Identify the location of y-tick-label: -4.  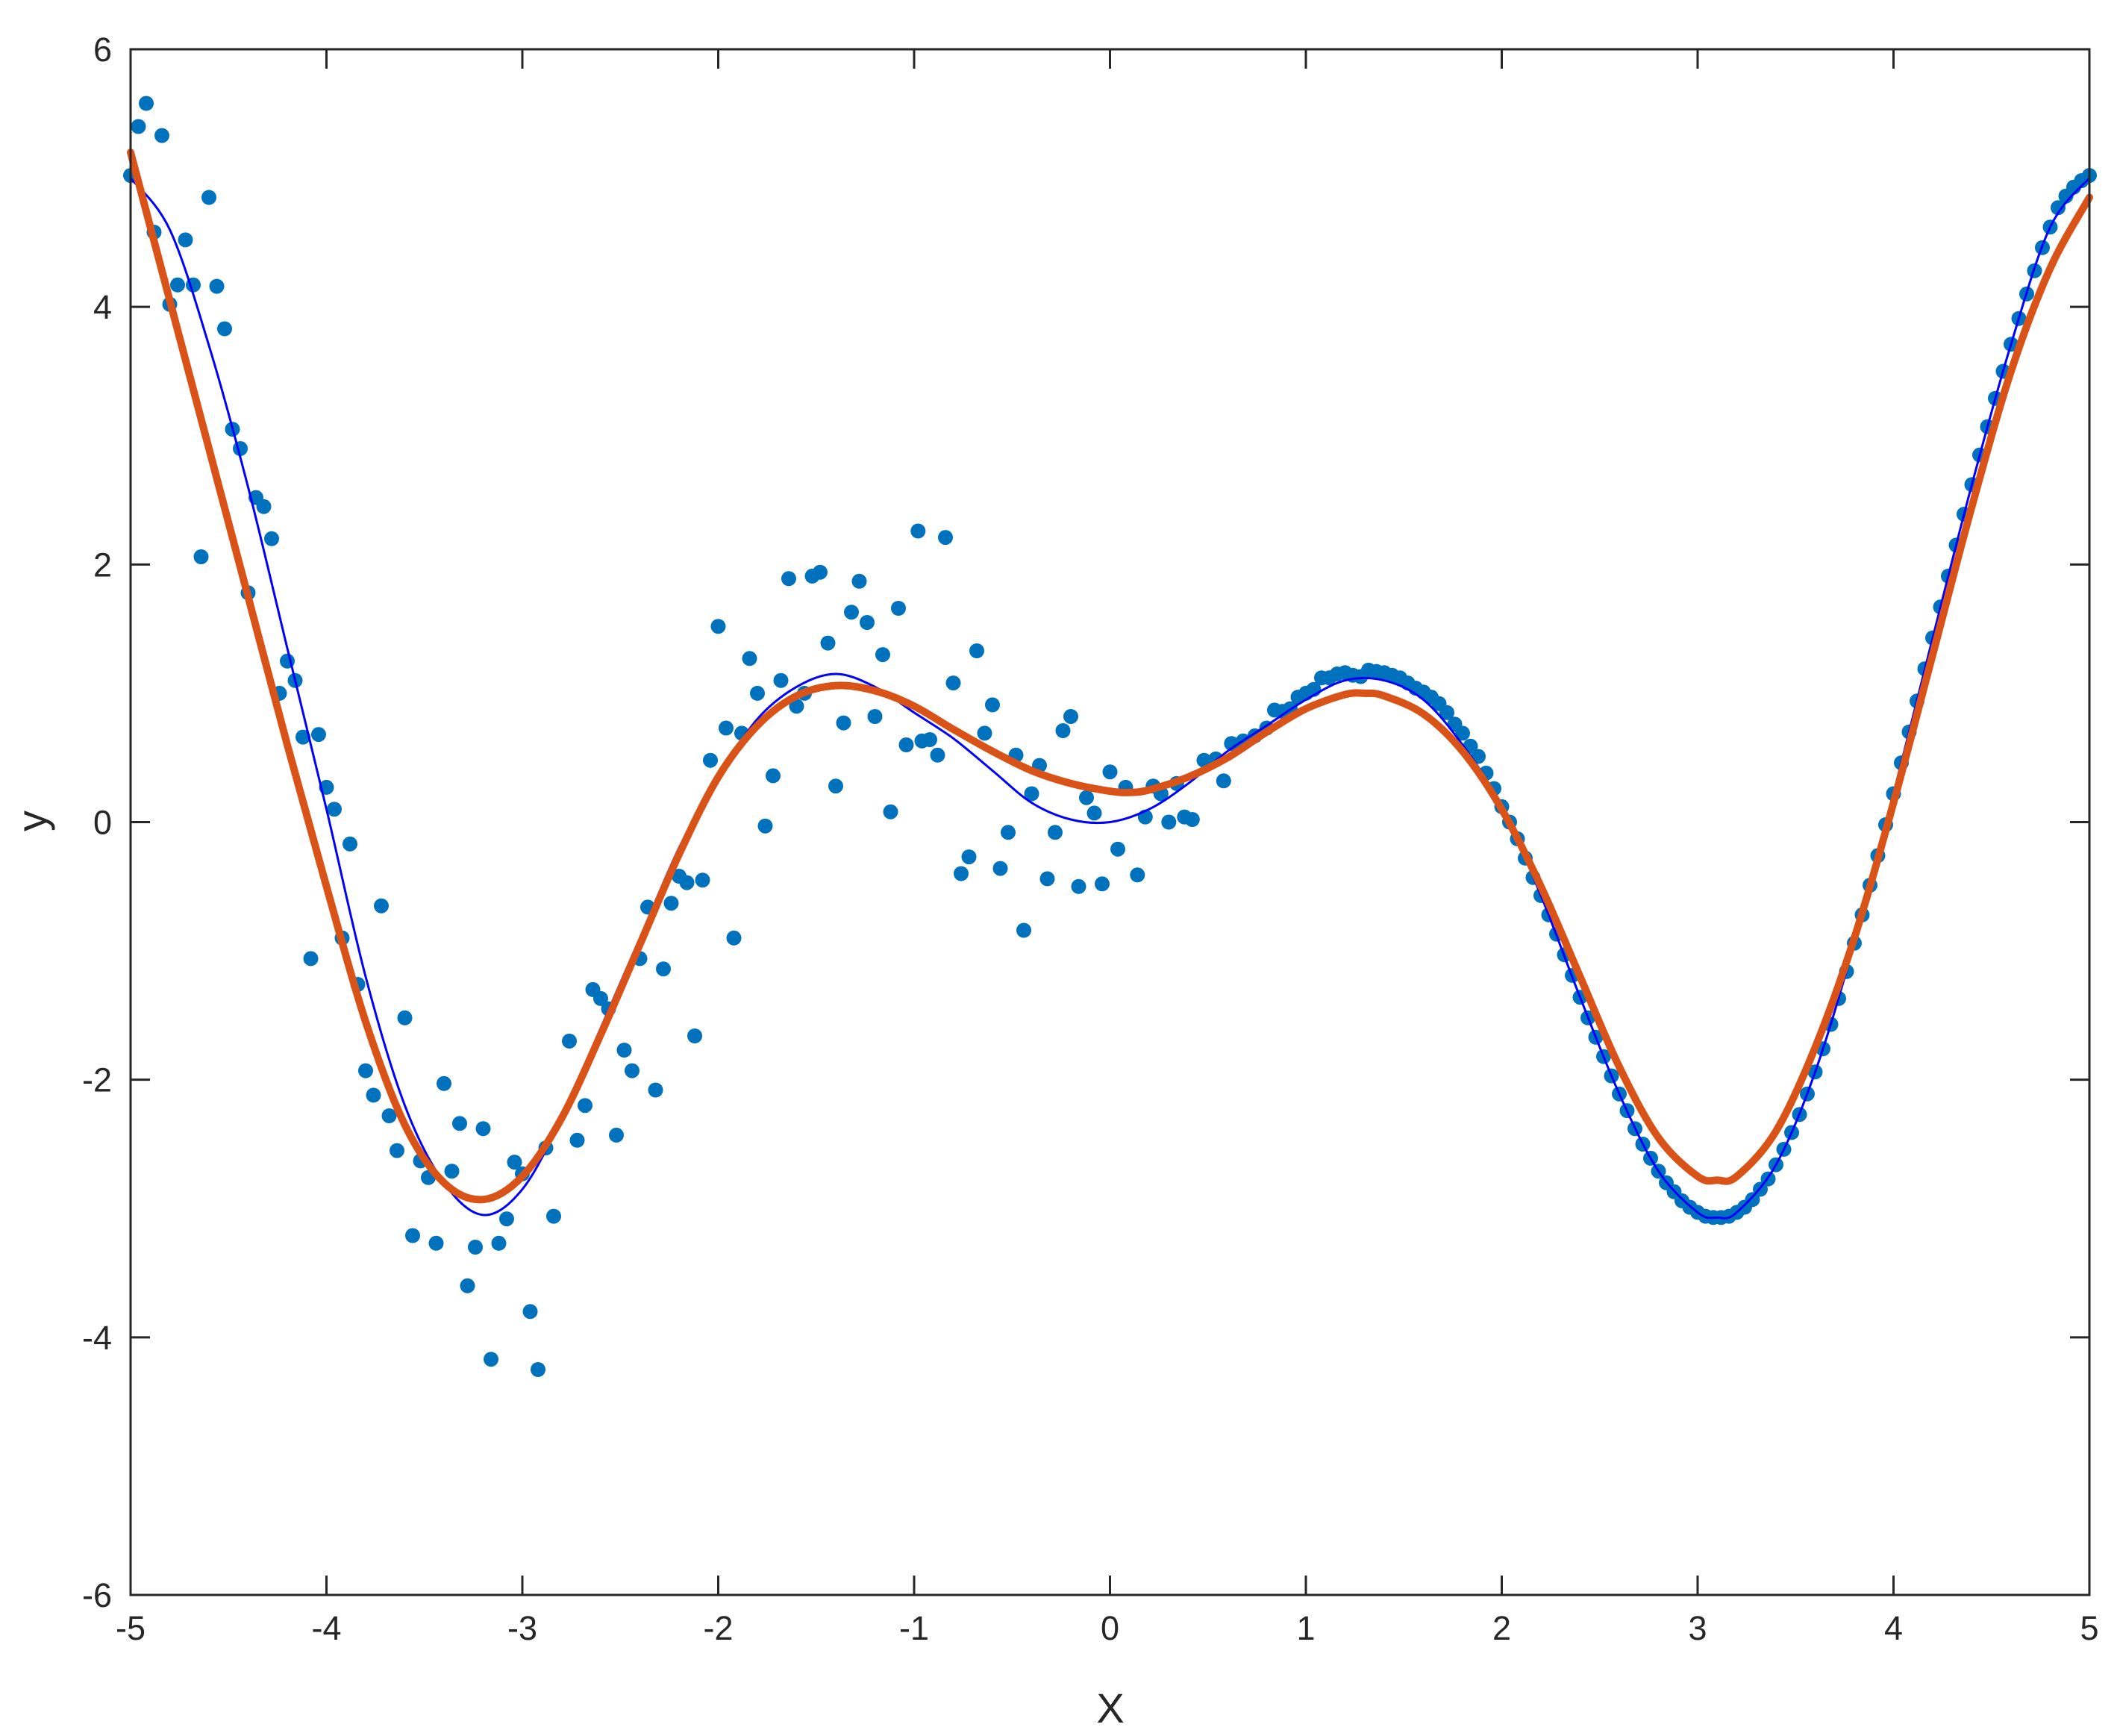
(97, 1338).